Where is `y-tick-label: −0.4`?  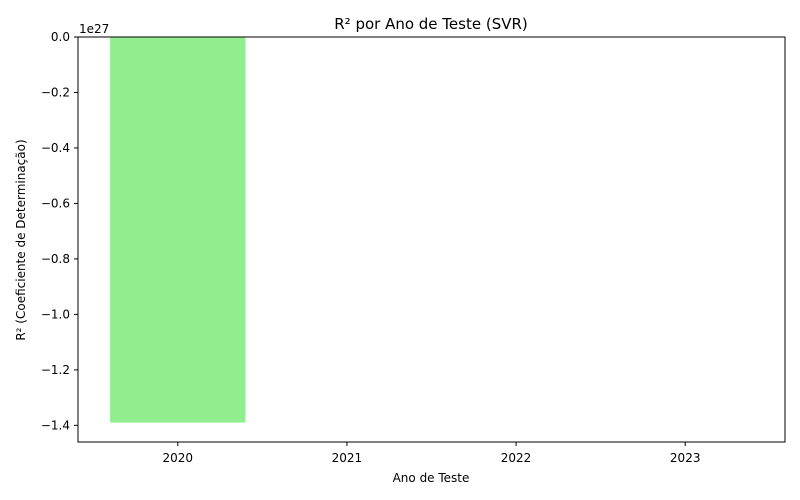 y-tick-label: −0.4 is located at coordinates (55, 148).